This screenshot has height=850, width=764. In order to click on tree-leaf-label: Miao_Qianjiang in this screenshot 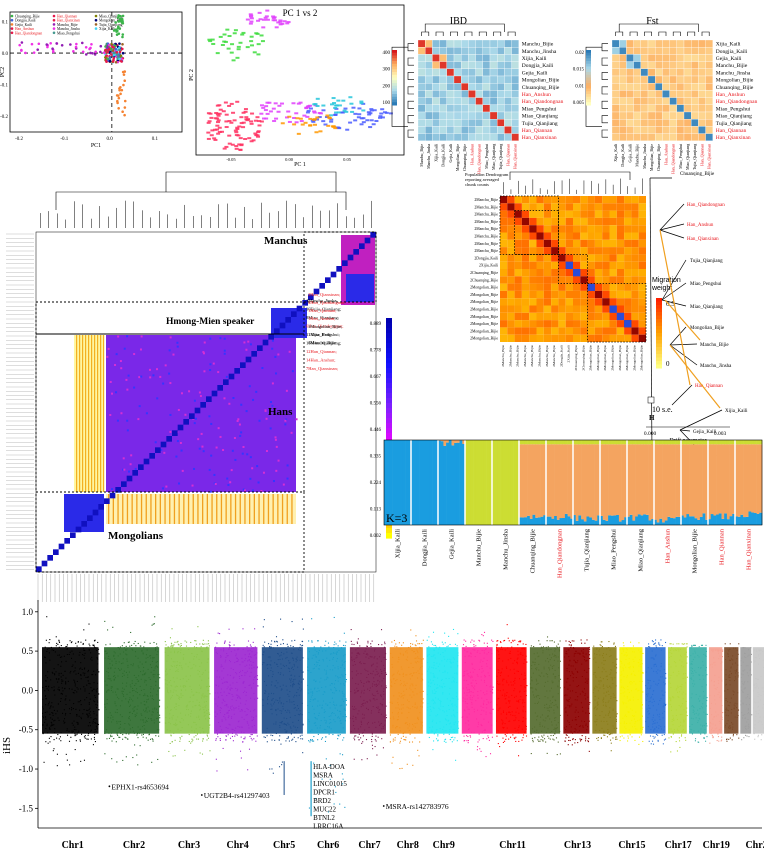, I will do `click(706, 307)`.